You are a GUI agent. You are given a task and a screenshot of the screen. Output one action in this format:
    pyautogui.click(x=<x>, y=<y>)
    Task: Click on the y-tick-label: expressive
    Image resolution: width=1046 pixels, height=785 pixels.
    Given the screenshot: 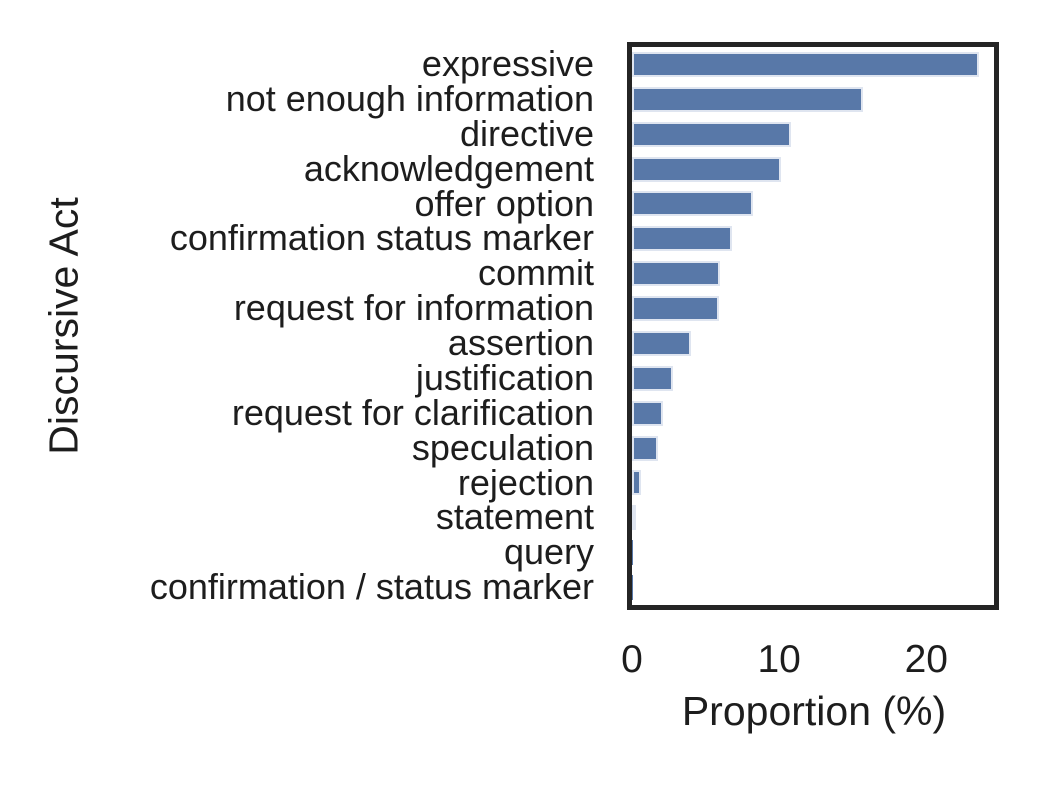 What is the action you would take?
    pyautogui.click(x=507, y=63)
    